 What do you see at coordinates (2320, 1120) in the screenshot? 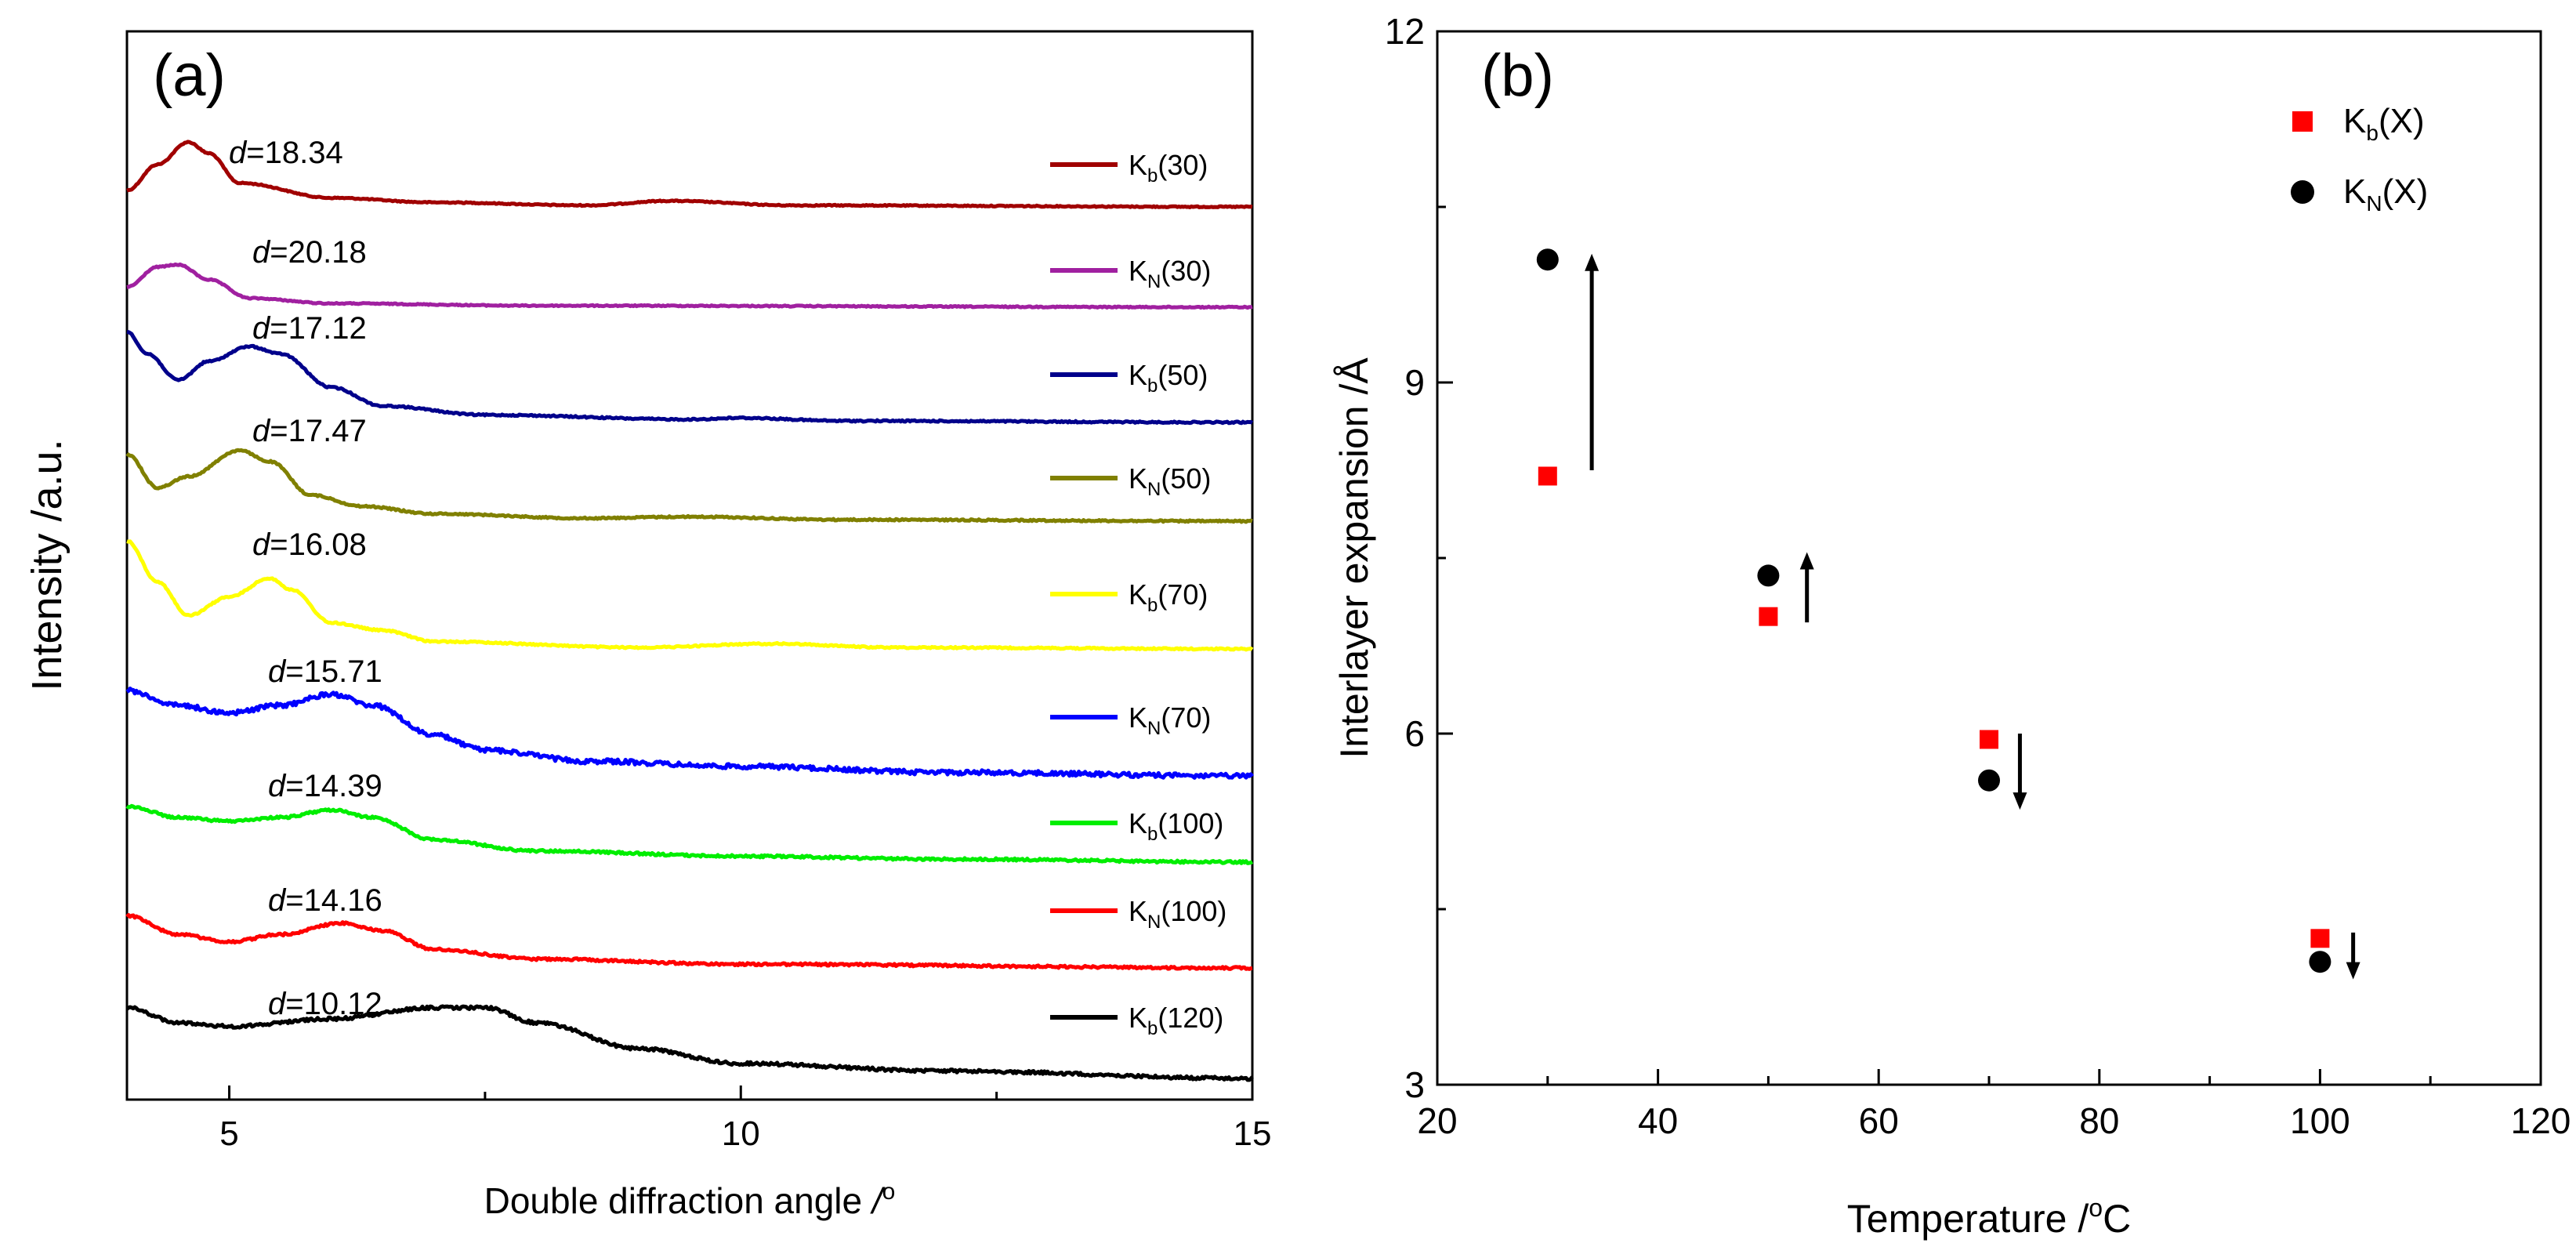
I see `x-tick-label: 100` at bounding box center [2320, 1120].